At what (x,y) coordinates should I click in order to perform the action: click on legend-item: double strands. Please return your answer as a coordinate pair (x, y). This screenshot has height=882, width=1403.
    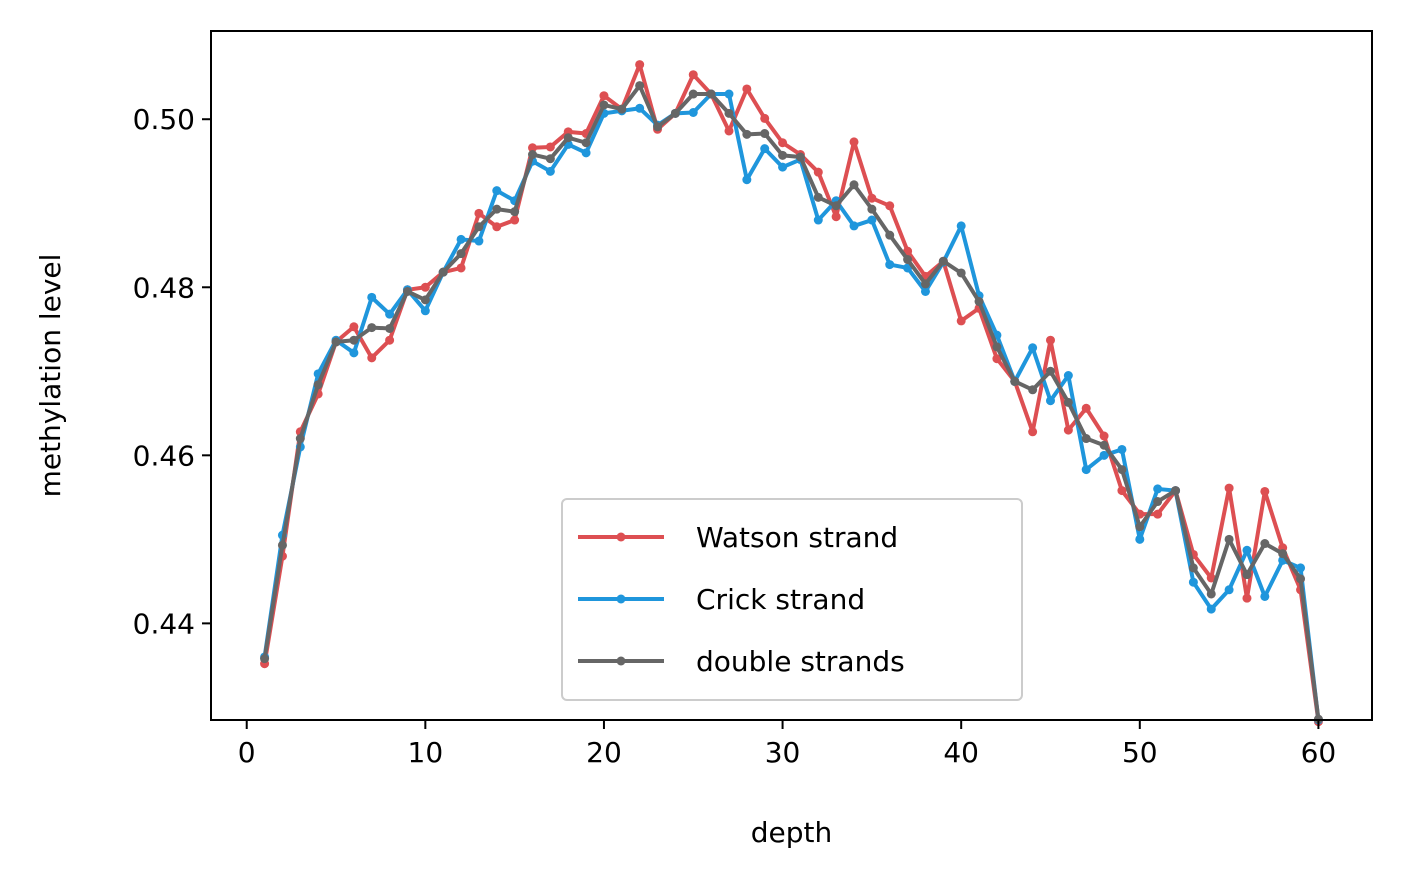
    Looking at the image, I should click on (741, 661).